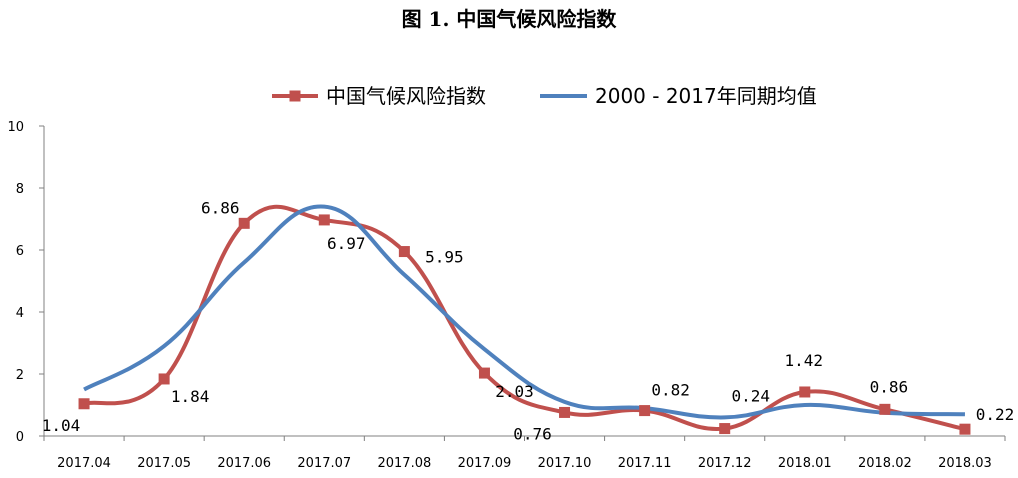 This screenshot has width=1018, height=478. Describe the element at coordinates (295, 96) in the screenshot. I see `legend-marker` at that location.